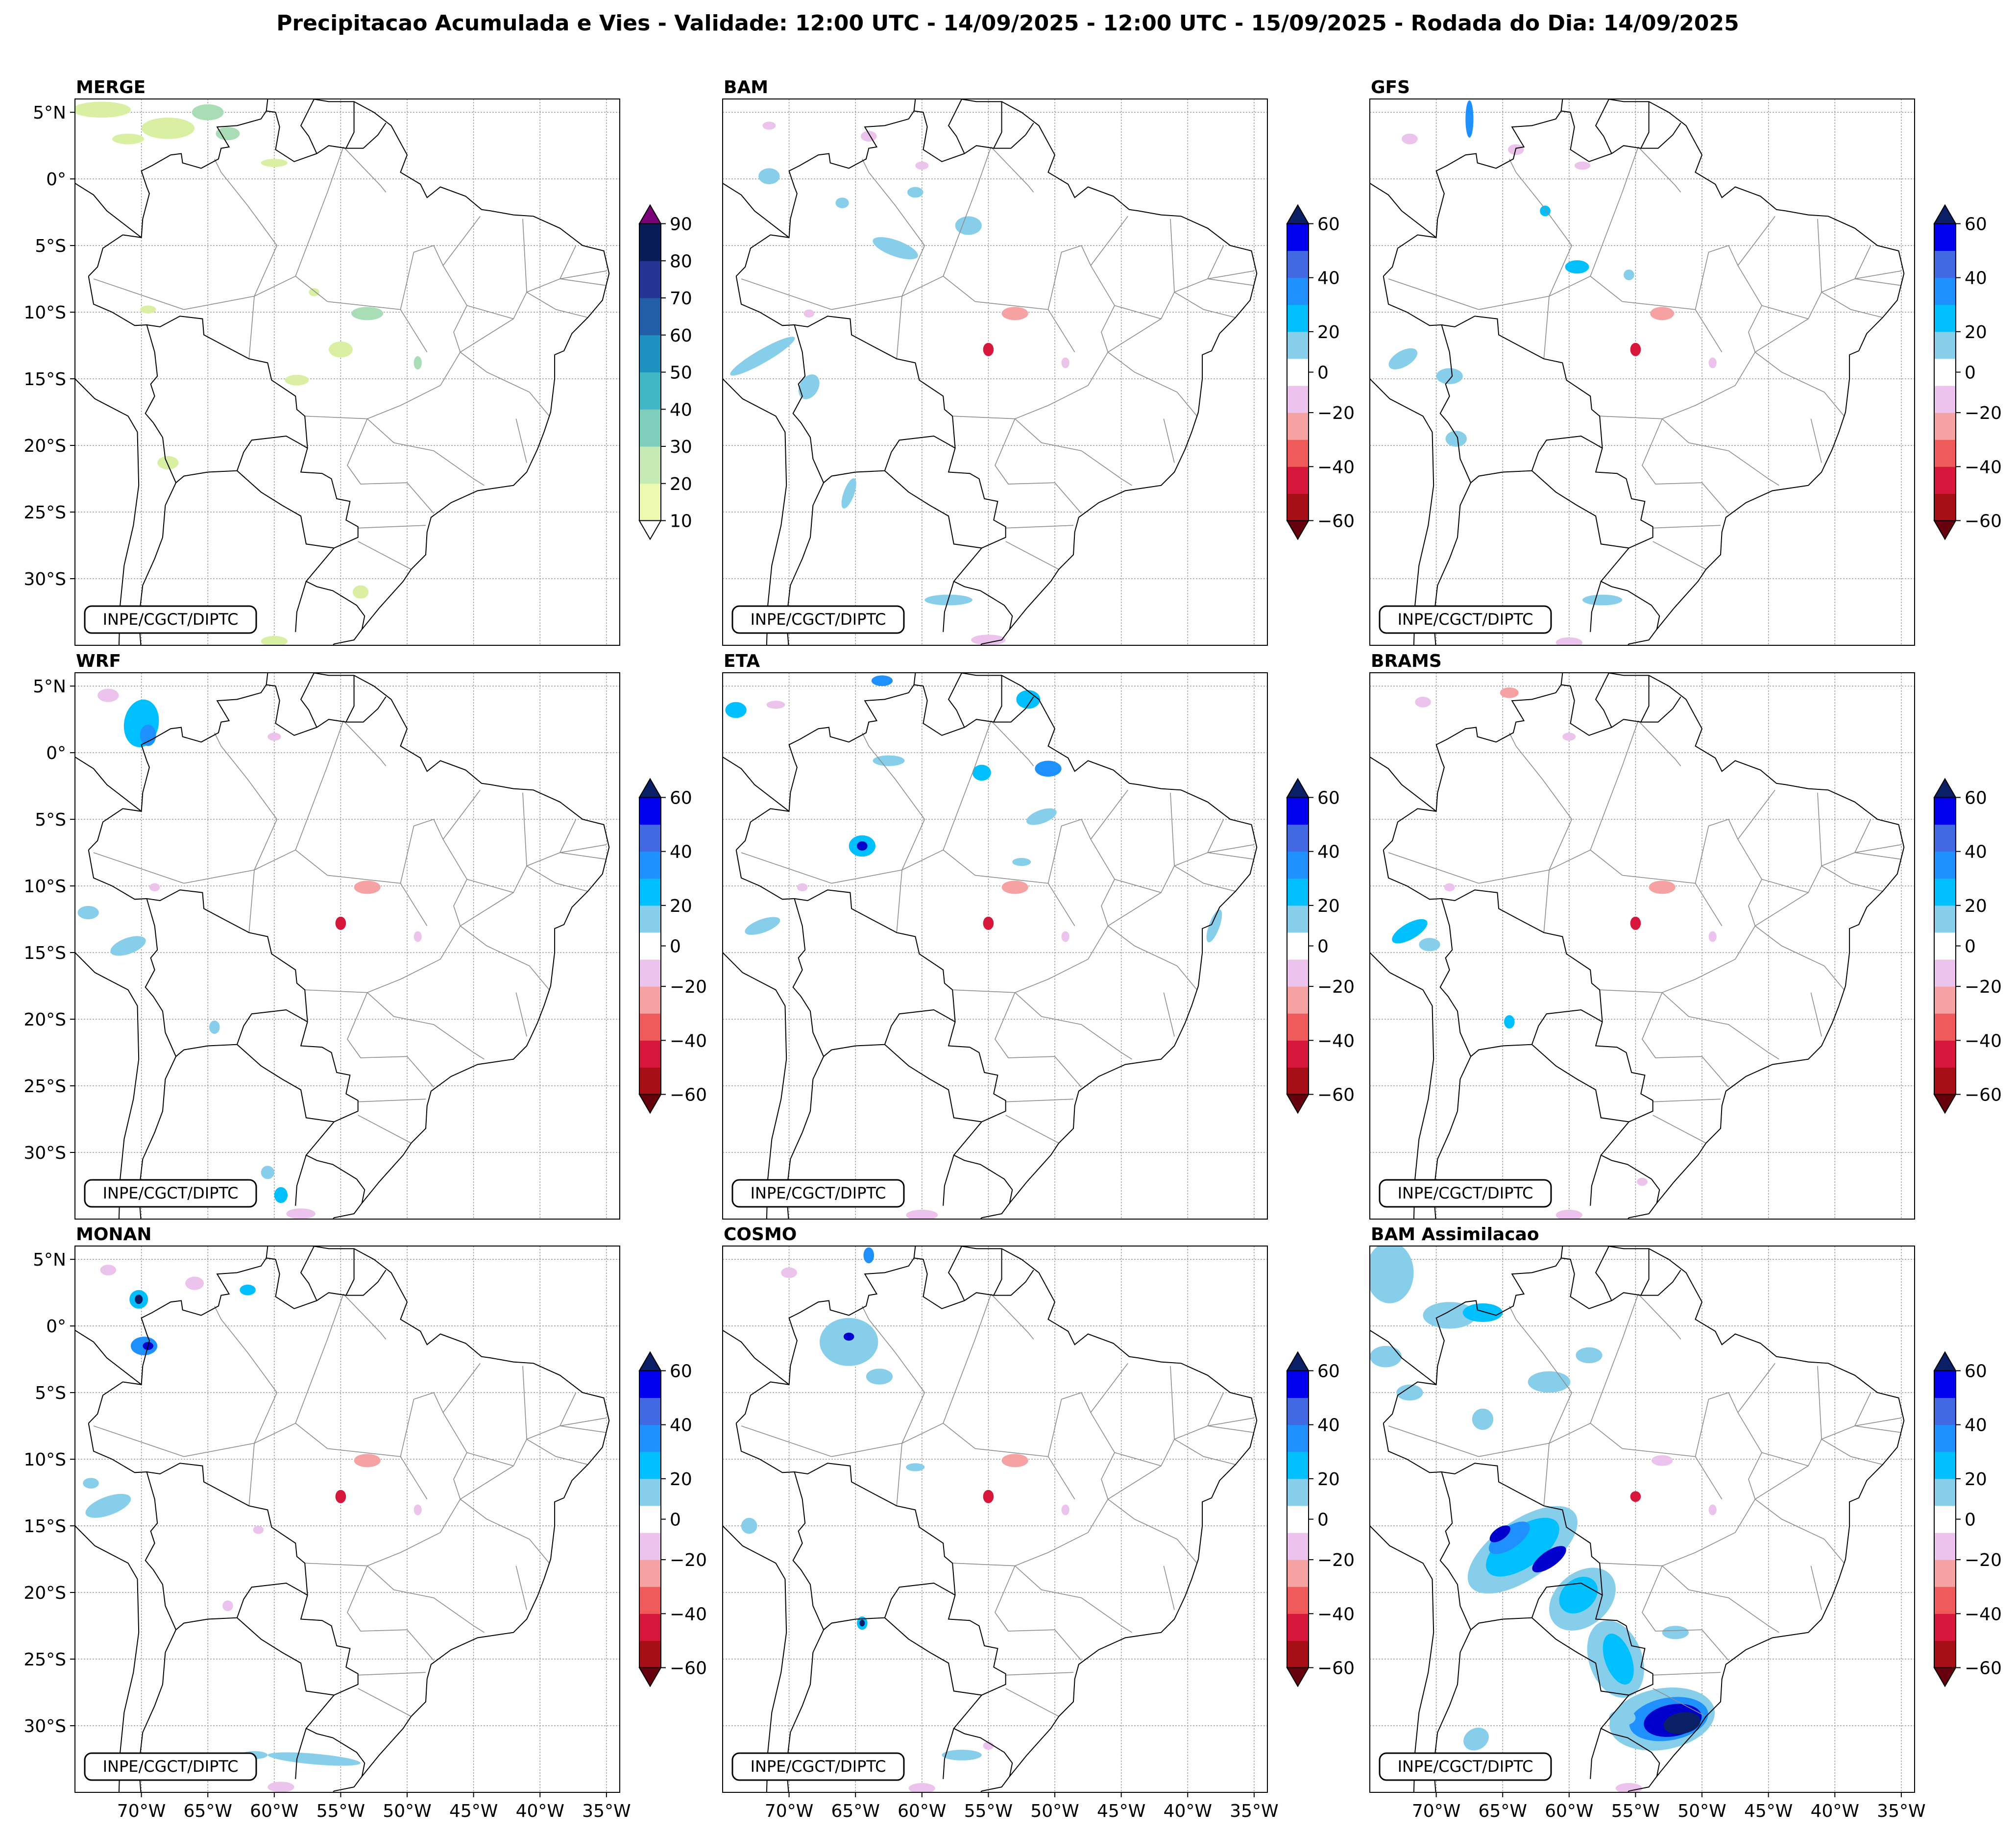 The height and width of the screenshot is (1834, 2016). What do you see at coordinates (171, 1767) in the screenshot?
I see `credit-label: INPE/CGCT/DIPTC` at bounding box center [171, 1767].